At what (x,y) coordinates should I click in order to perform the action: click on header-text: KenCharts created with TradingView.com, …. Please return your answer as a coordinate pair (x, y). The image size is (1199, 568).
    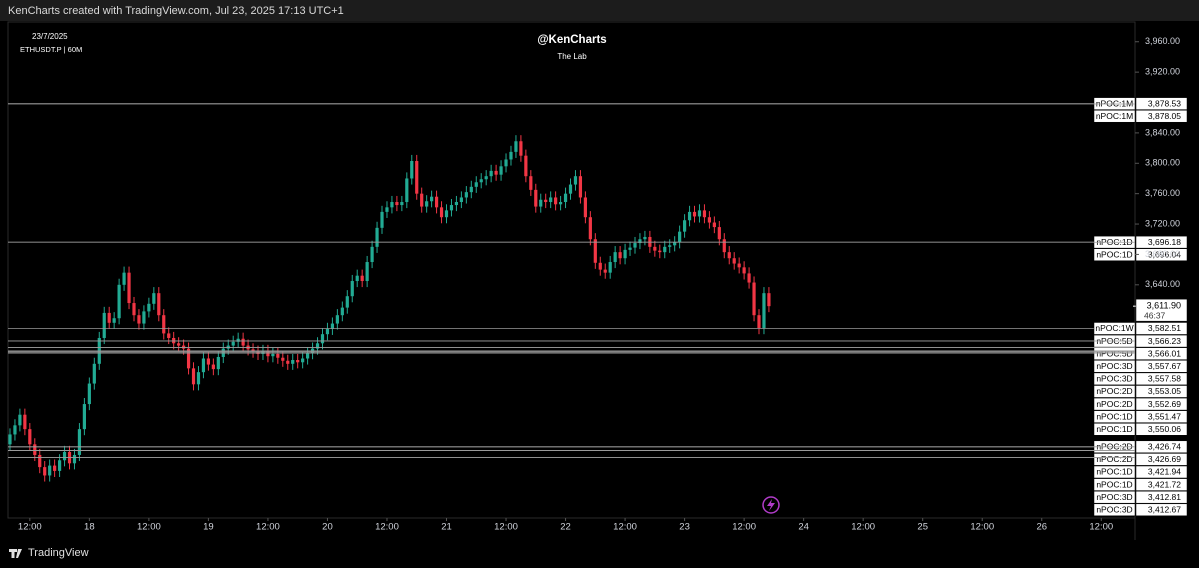
    Looking at the image, I should click on (176, 11).